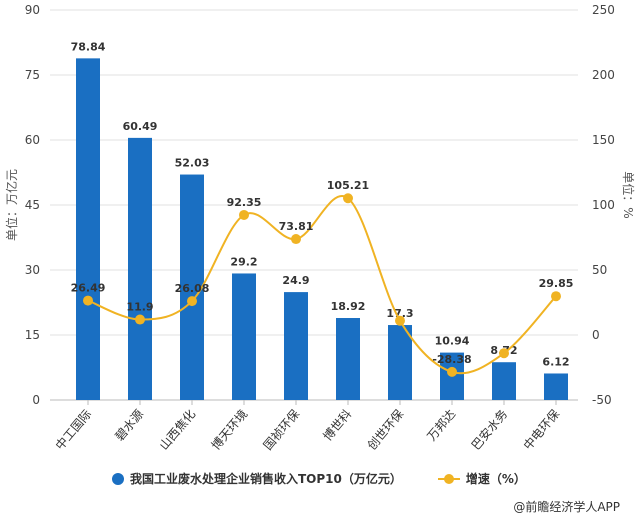  Describe the element at coordinates (603, 140) in the screenshot. I see `y2-tick-label: 150` at that location.